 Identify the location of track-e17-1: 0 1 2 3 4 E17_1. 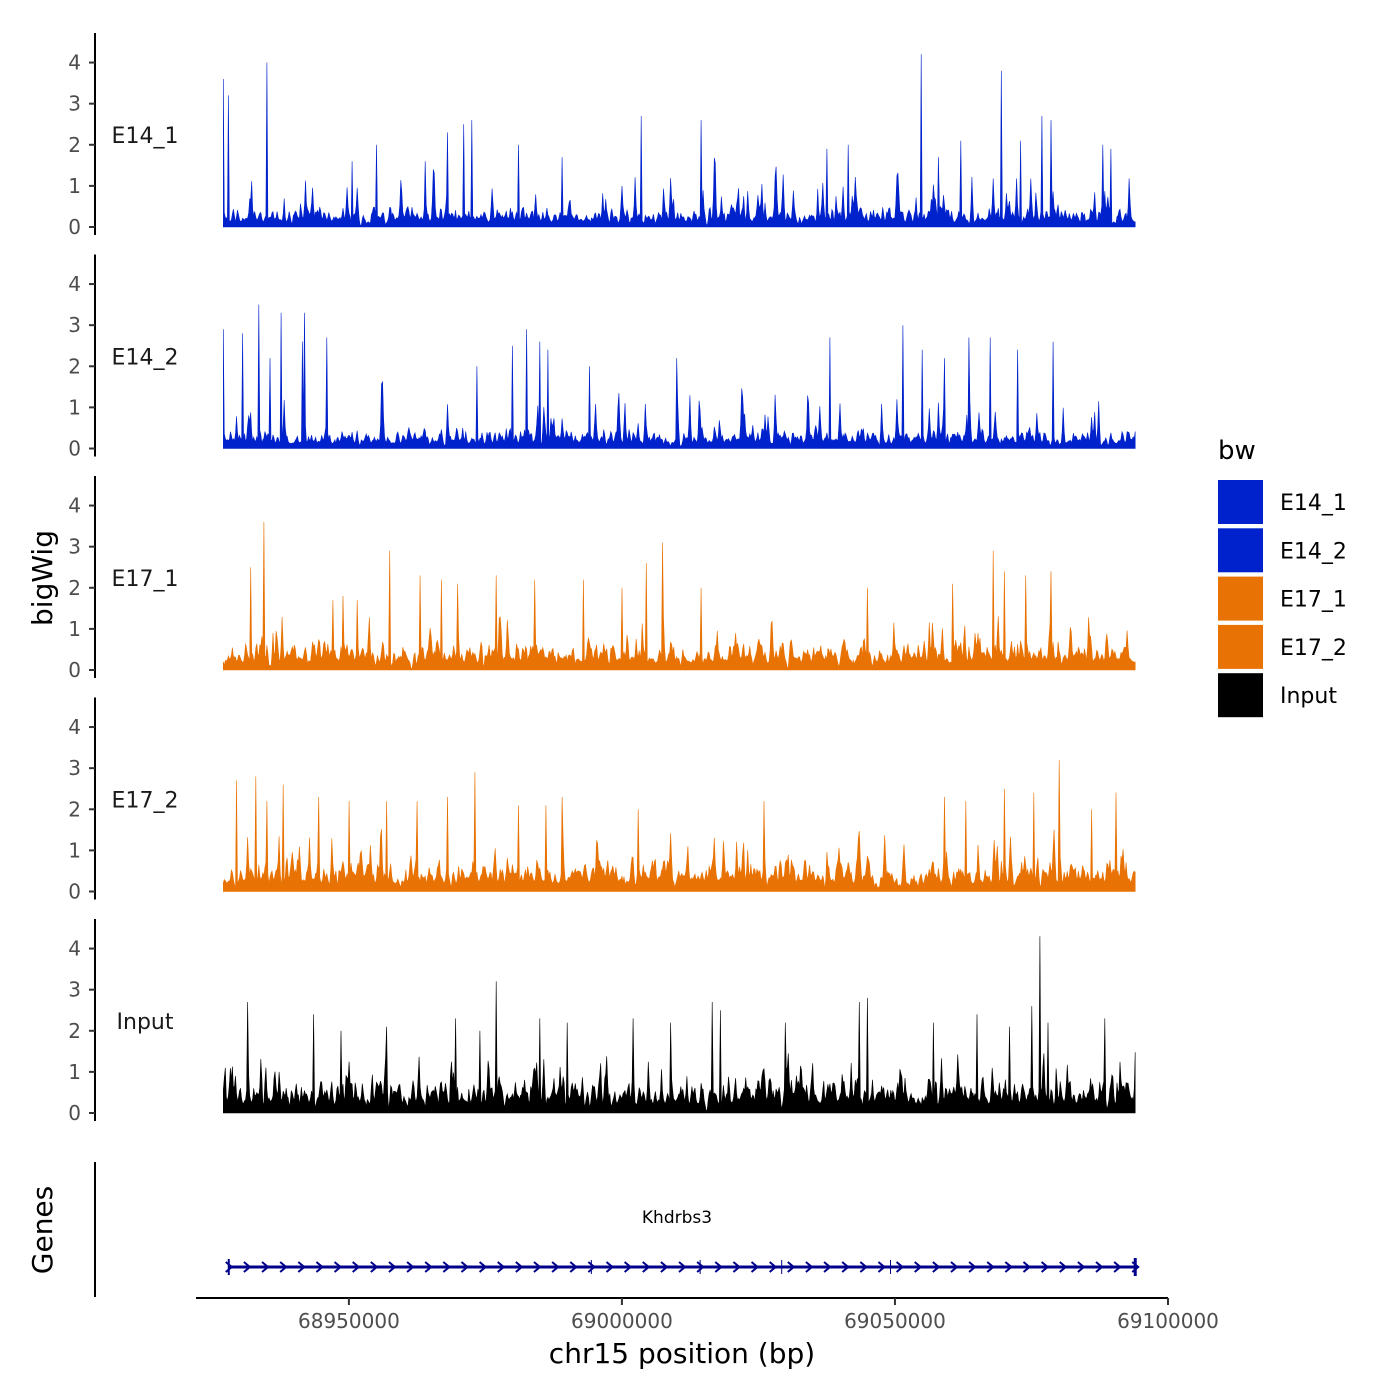
(602, 579).